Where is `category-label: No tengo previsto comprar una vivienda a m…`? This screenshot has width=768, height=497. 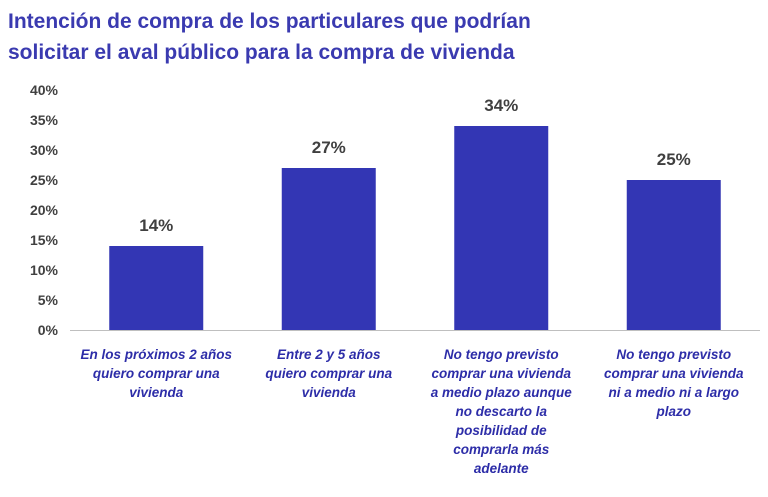 category-label: No tengo previsto comprar una vivienda a m… is located at coordinates (502, 411).